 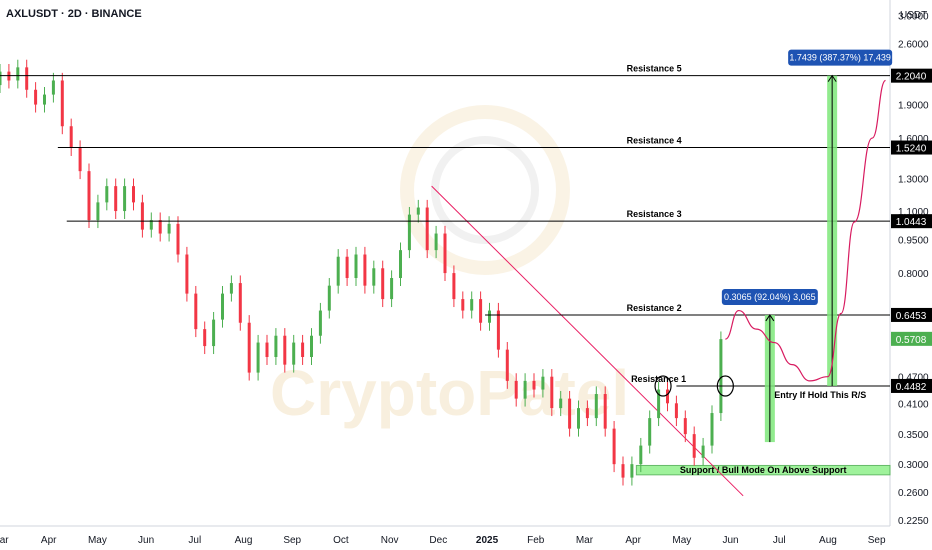 I want to click on level-tag-4: 0.4482, so click(x=911, y=387).